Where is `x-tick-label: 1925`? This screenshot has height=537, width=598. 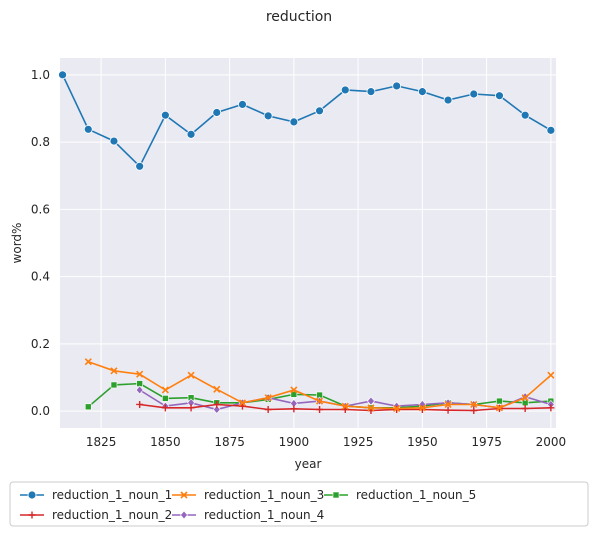 x-tick-label: 1925 is located at coordinates (358, 442).